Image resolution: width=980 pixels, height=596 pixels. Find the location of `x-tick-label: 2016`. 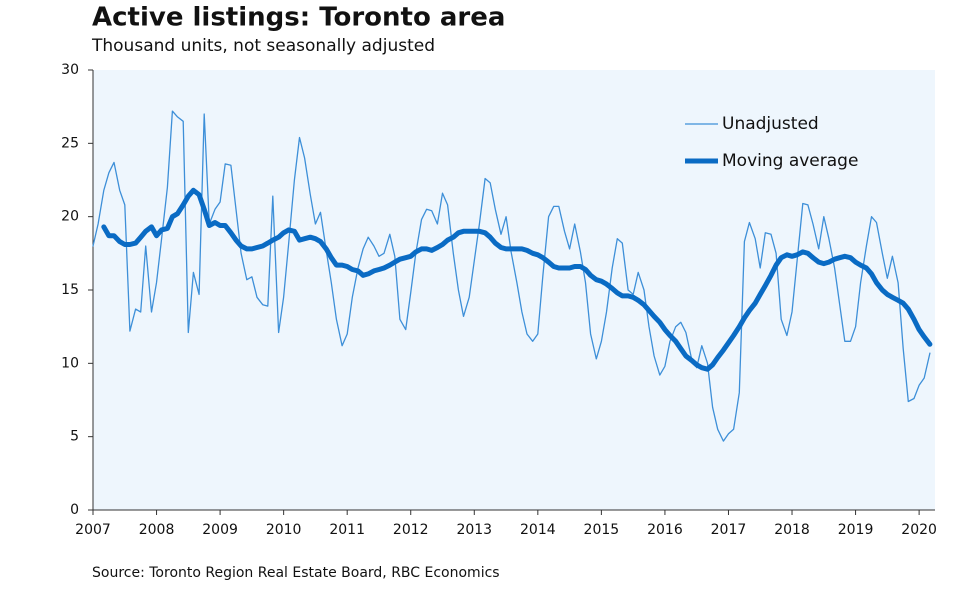

x-tick-label: 2016 is located at coordinates (665, 530).